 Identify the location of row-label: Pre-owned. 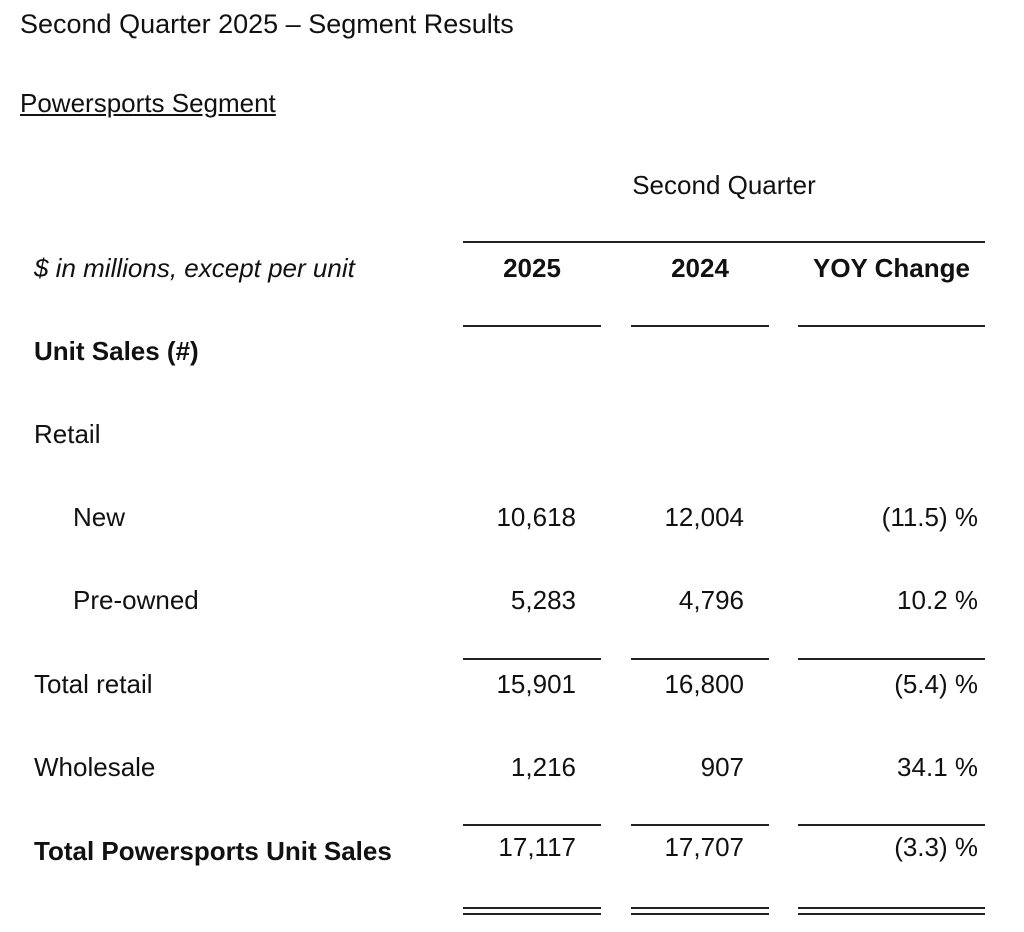
(136, 600).